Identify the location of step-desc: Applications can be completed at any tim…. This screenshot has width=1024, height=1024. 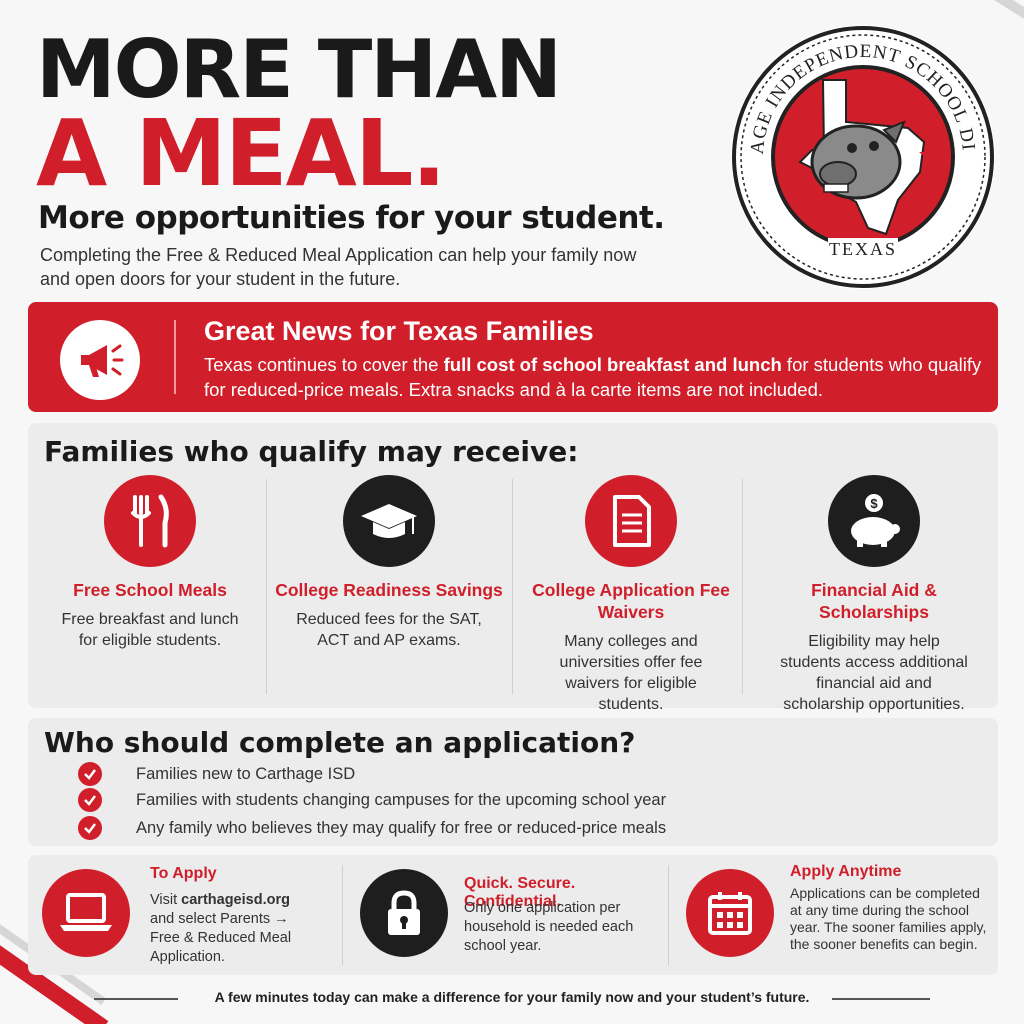
(888, 918).